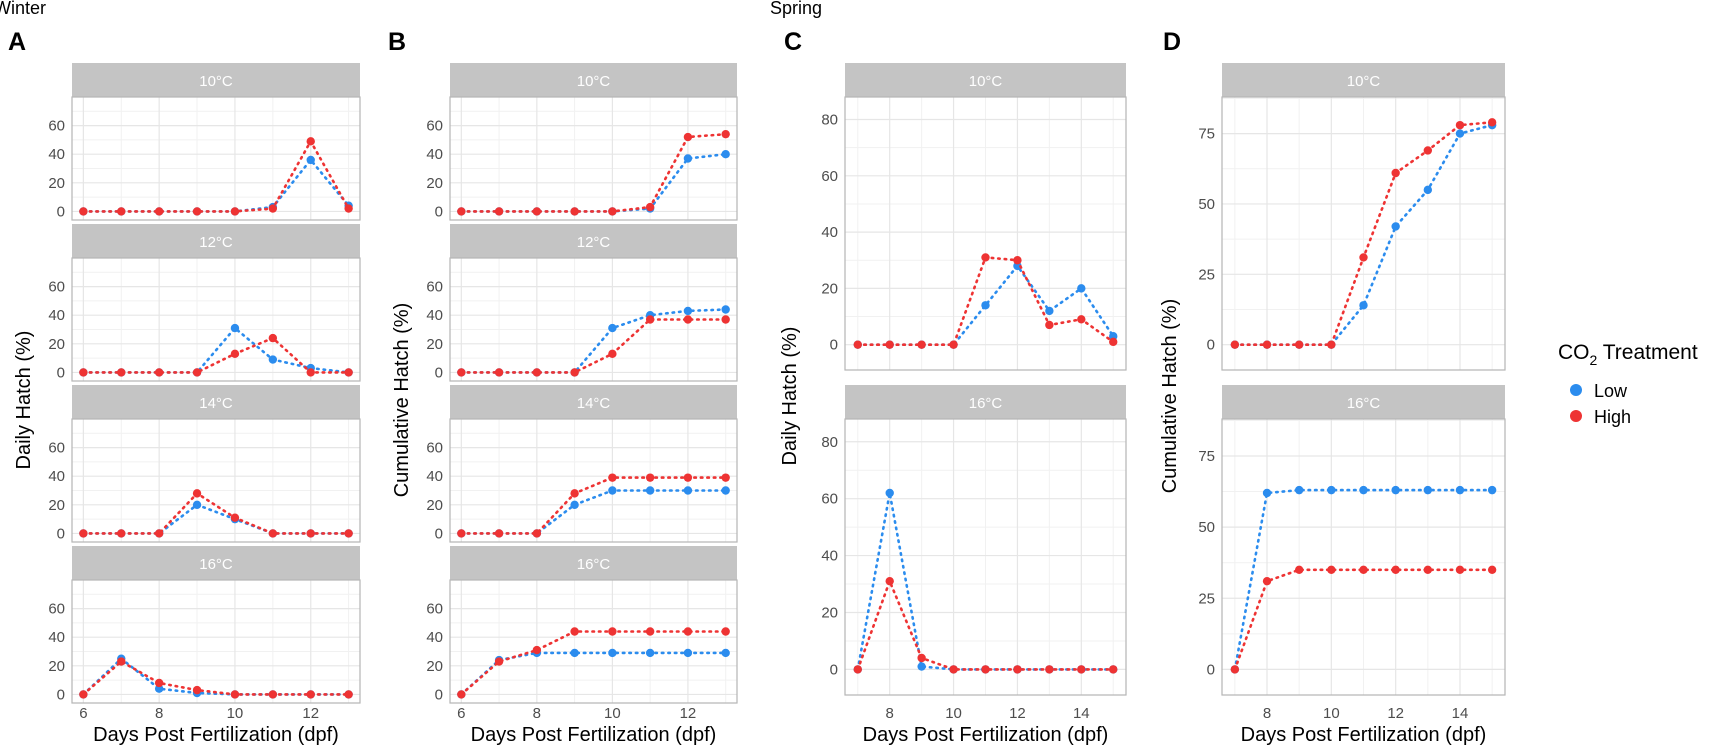  What do you see at coordinates (1352, 553) in the screenshot?
I see `facet-16°C: 16°C 0 25 50 75 8 10 12 14` at bounding box center [1352, 553].